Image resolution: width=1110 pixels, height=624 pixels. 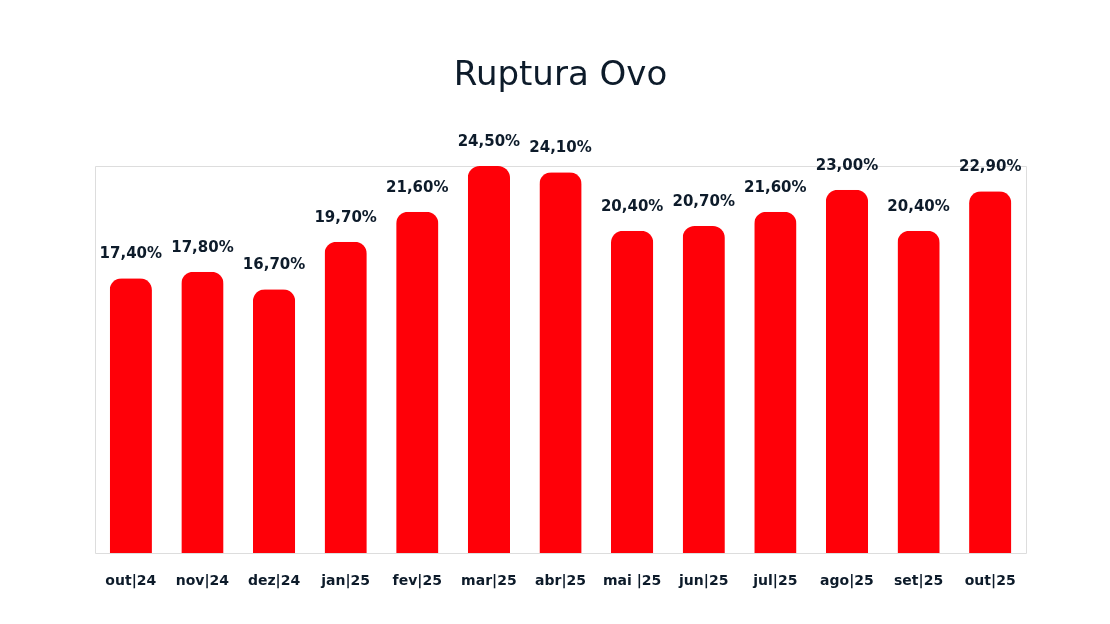 What do you see at coordinates (560, 580) in the screenshot?
I see `x-tick-label: abr|25` at bounding box center [560, 580].